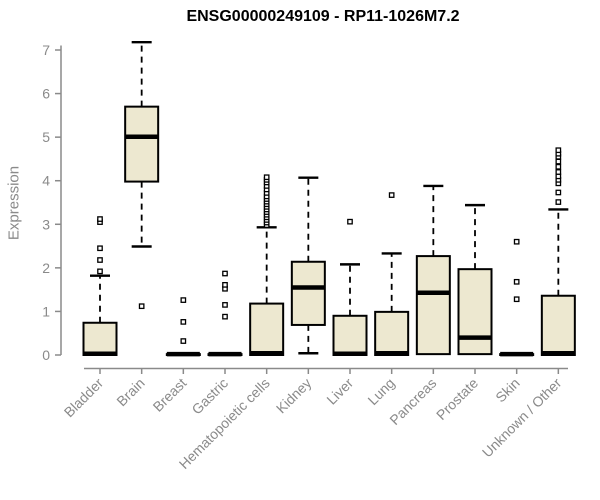  What do you see at coordinates (84, 398) in the screenshot?
I see `x-category-label: Bladder` at bounding box center [84, 398].